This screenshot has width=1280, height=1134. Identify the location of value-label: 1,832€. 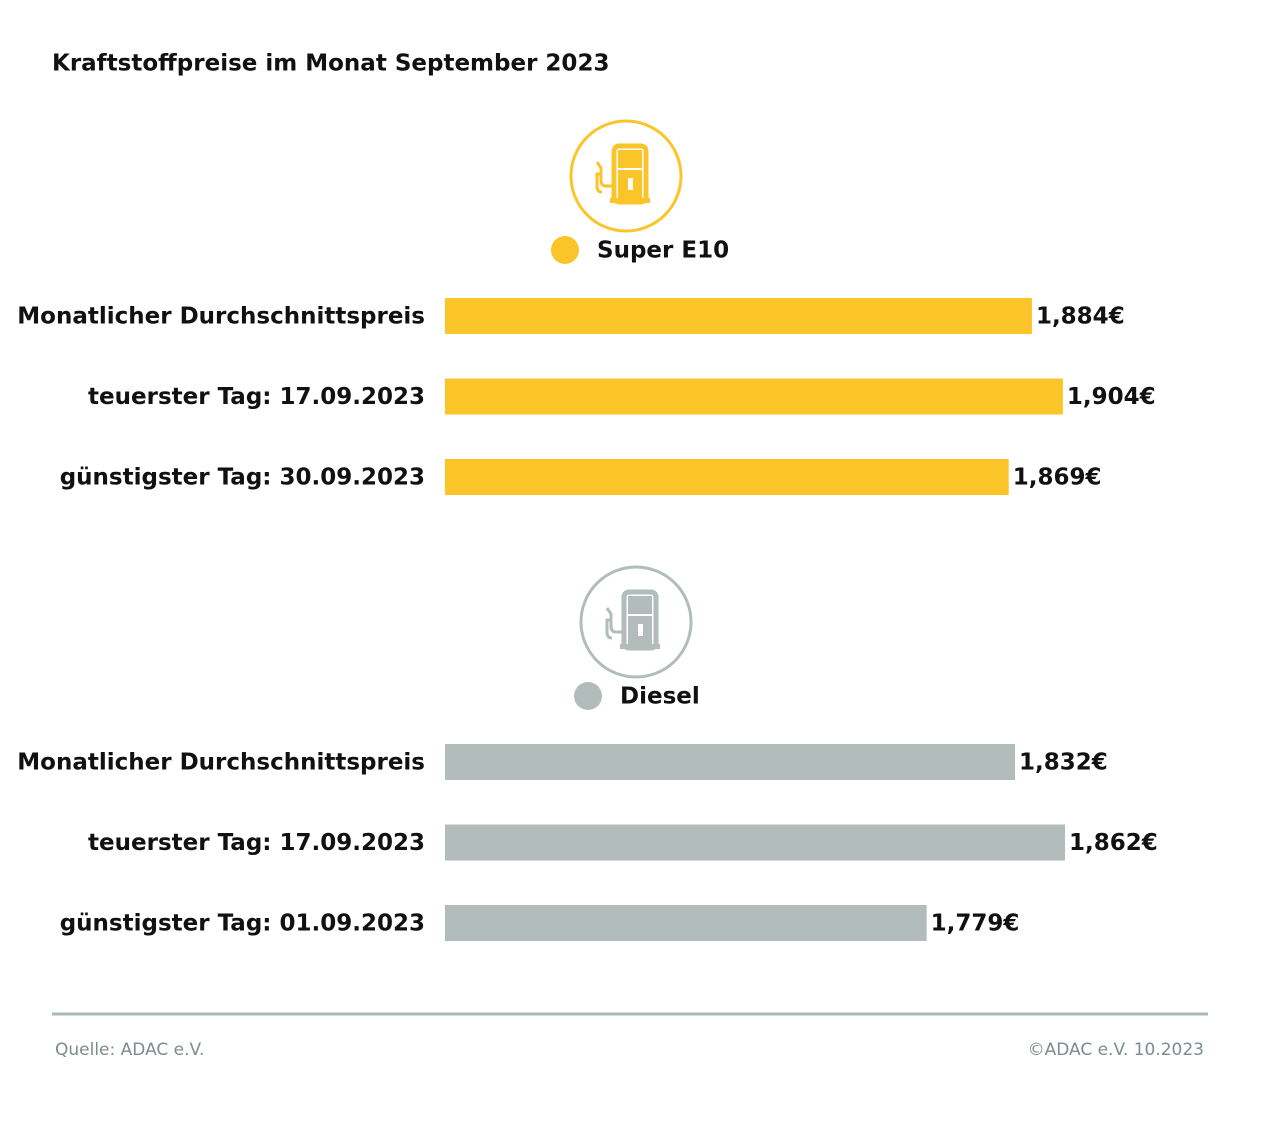
(1063, 763).